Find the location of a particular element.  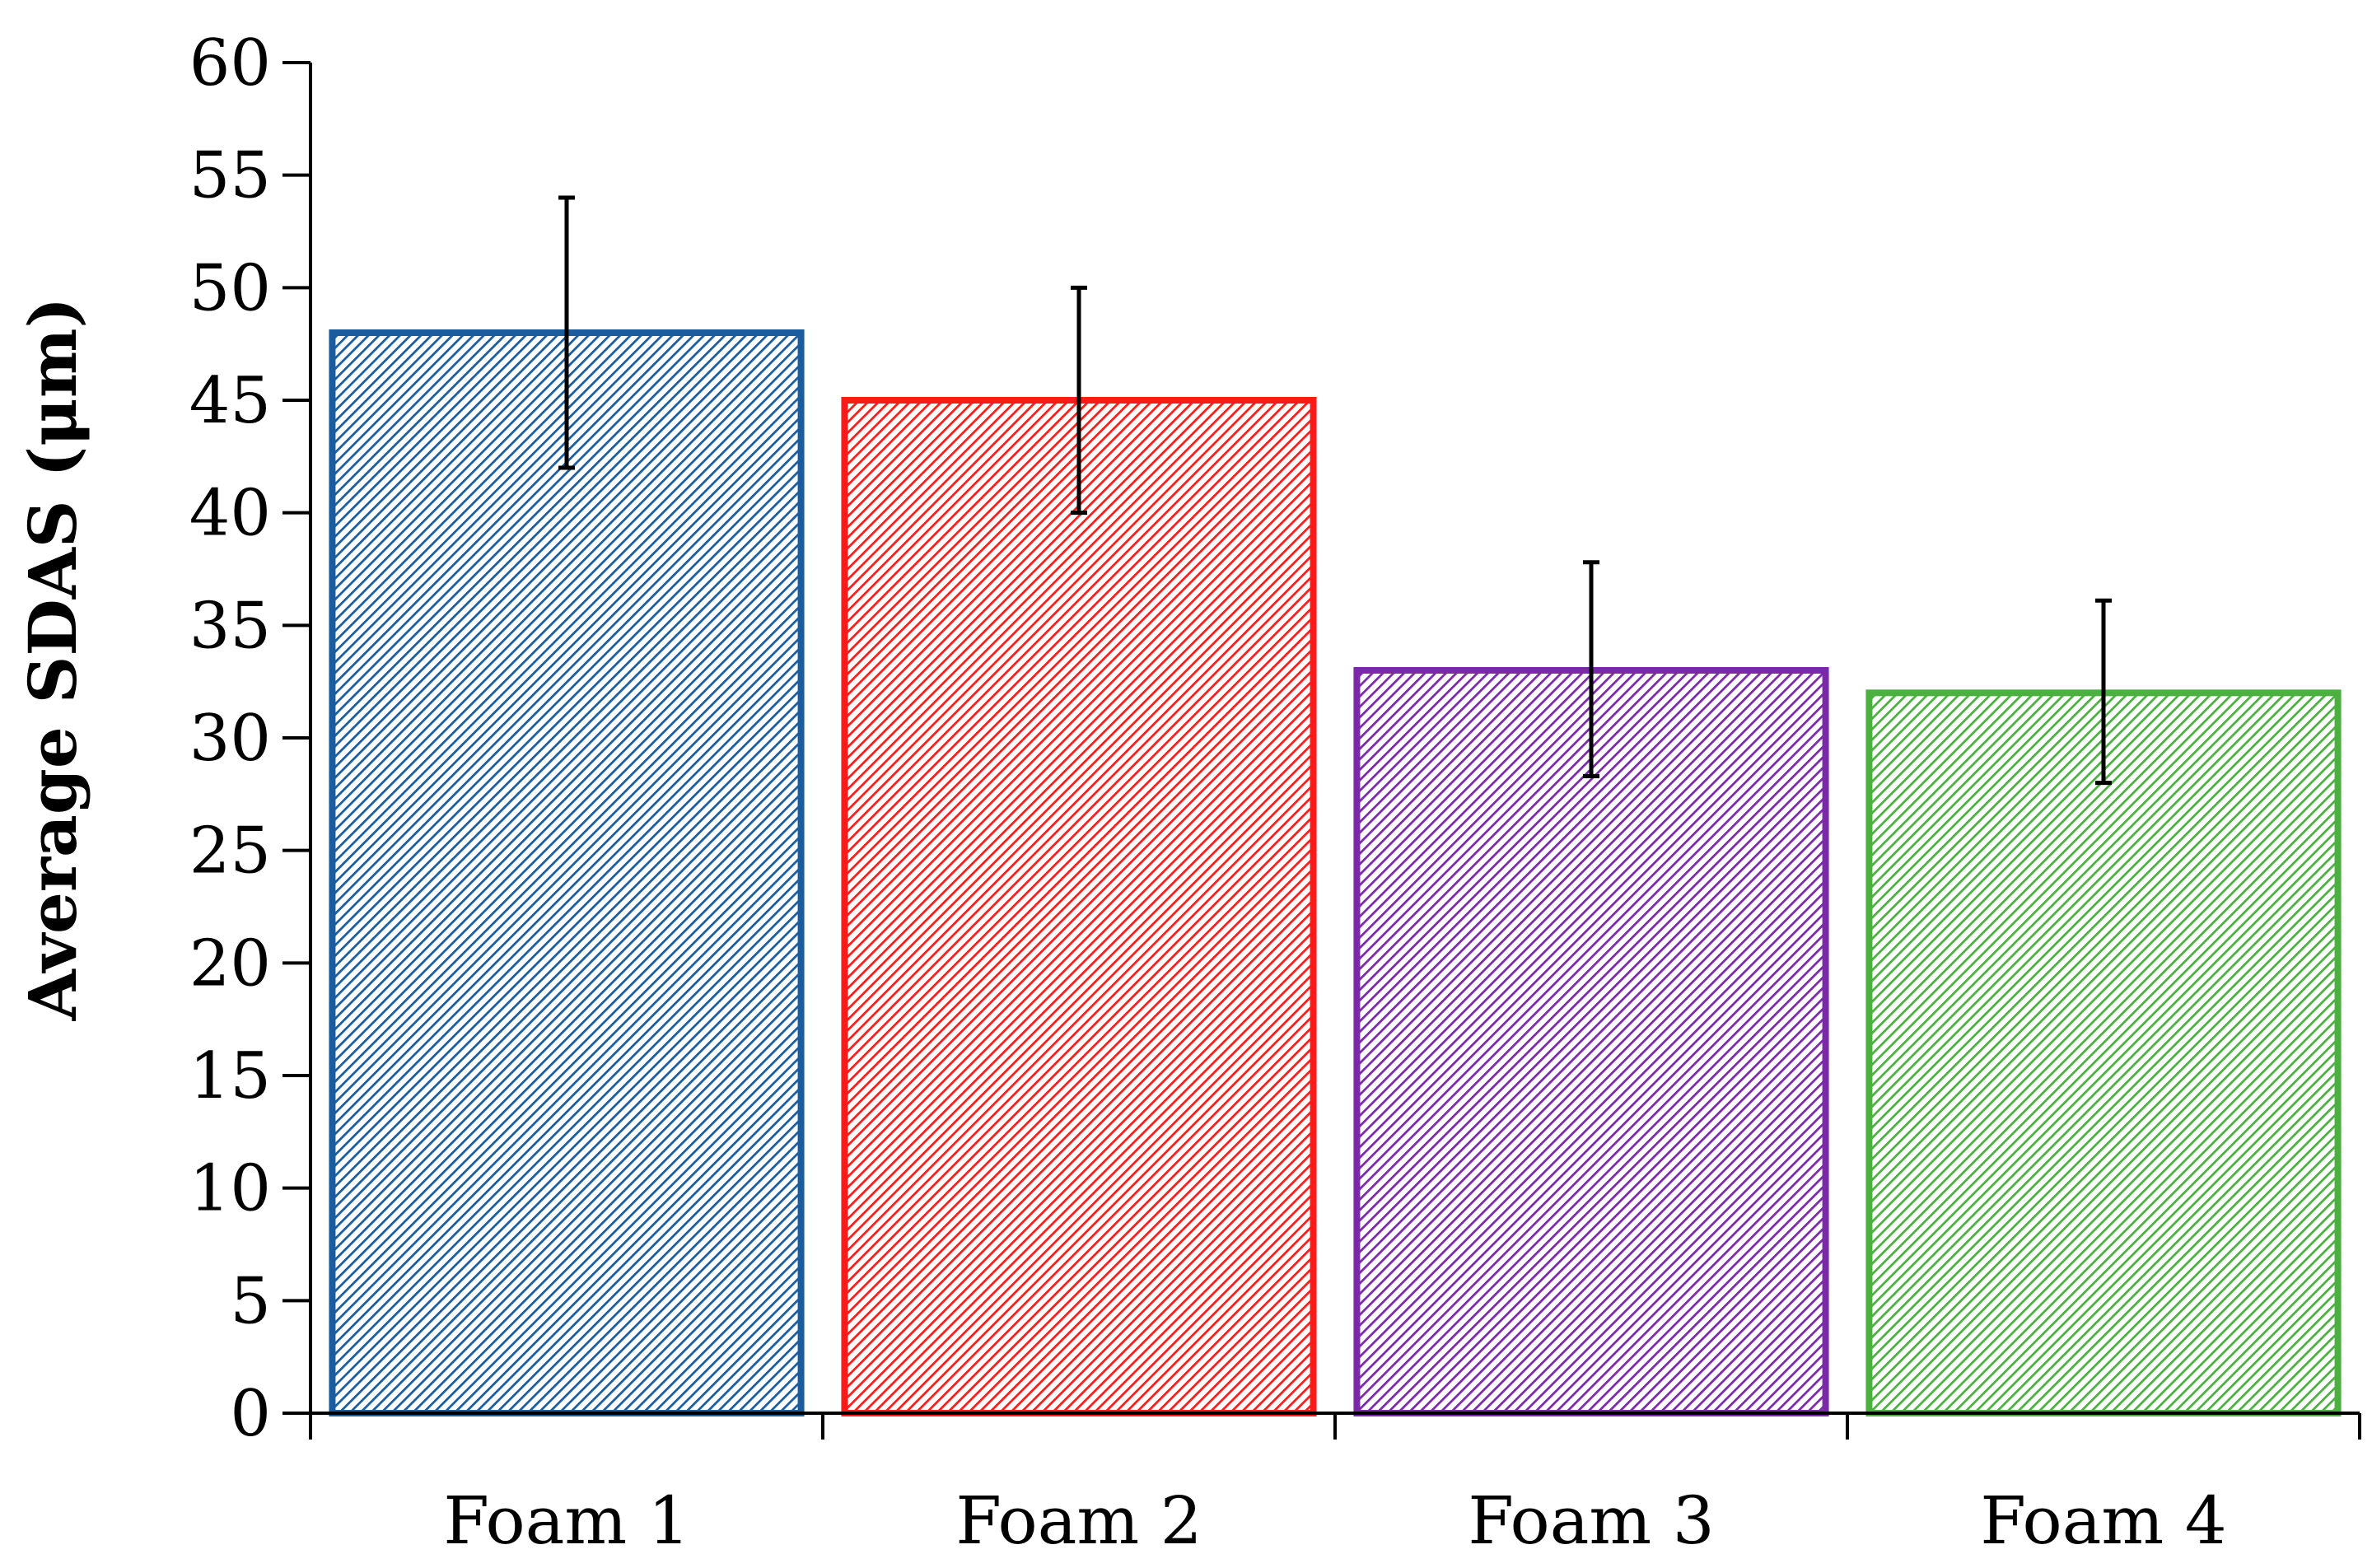

y-tick-label: 60 is located at coordinates (230, 63).